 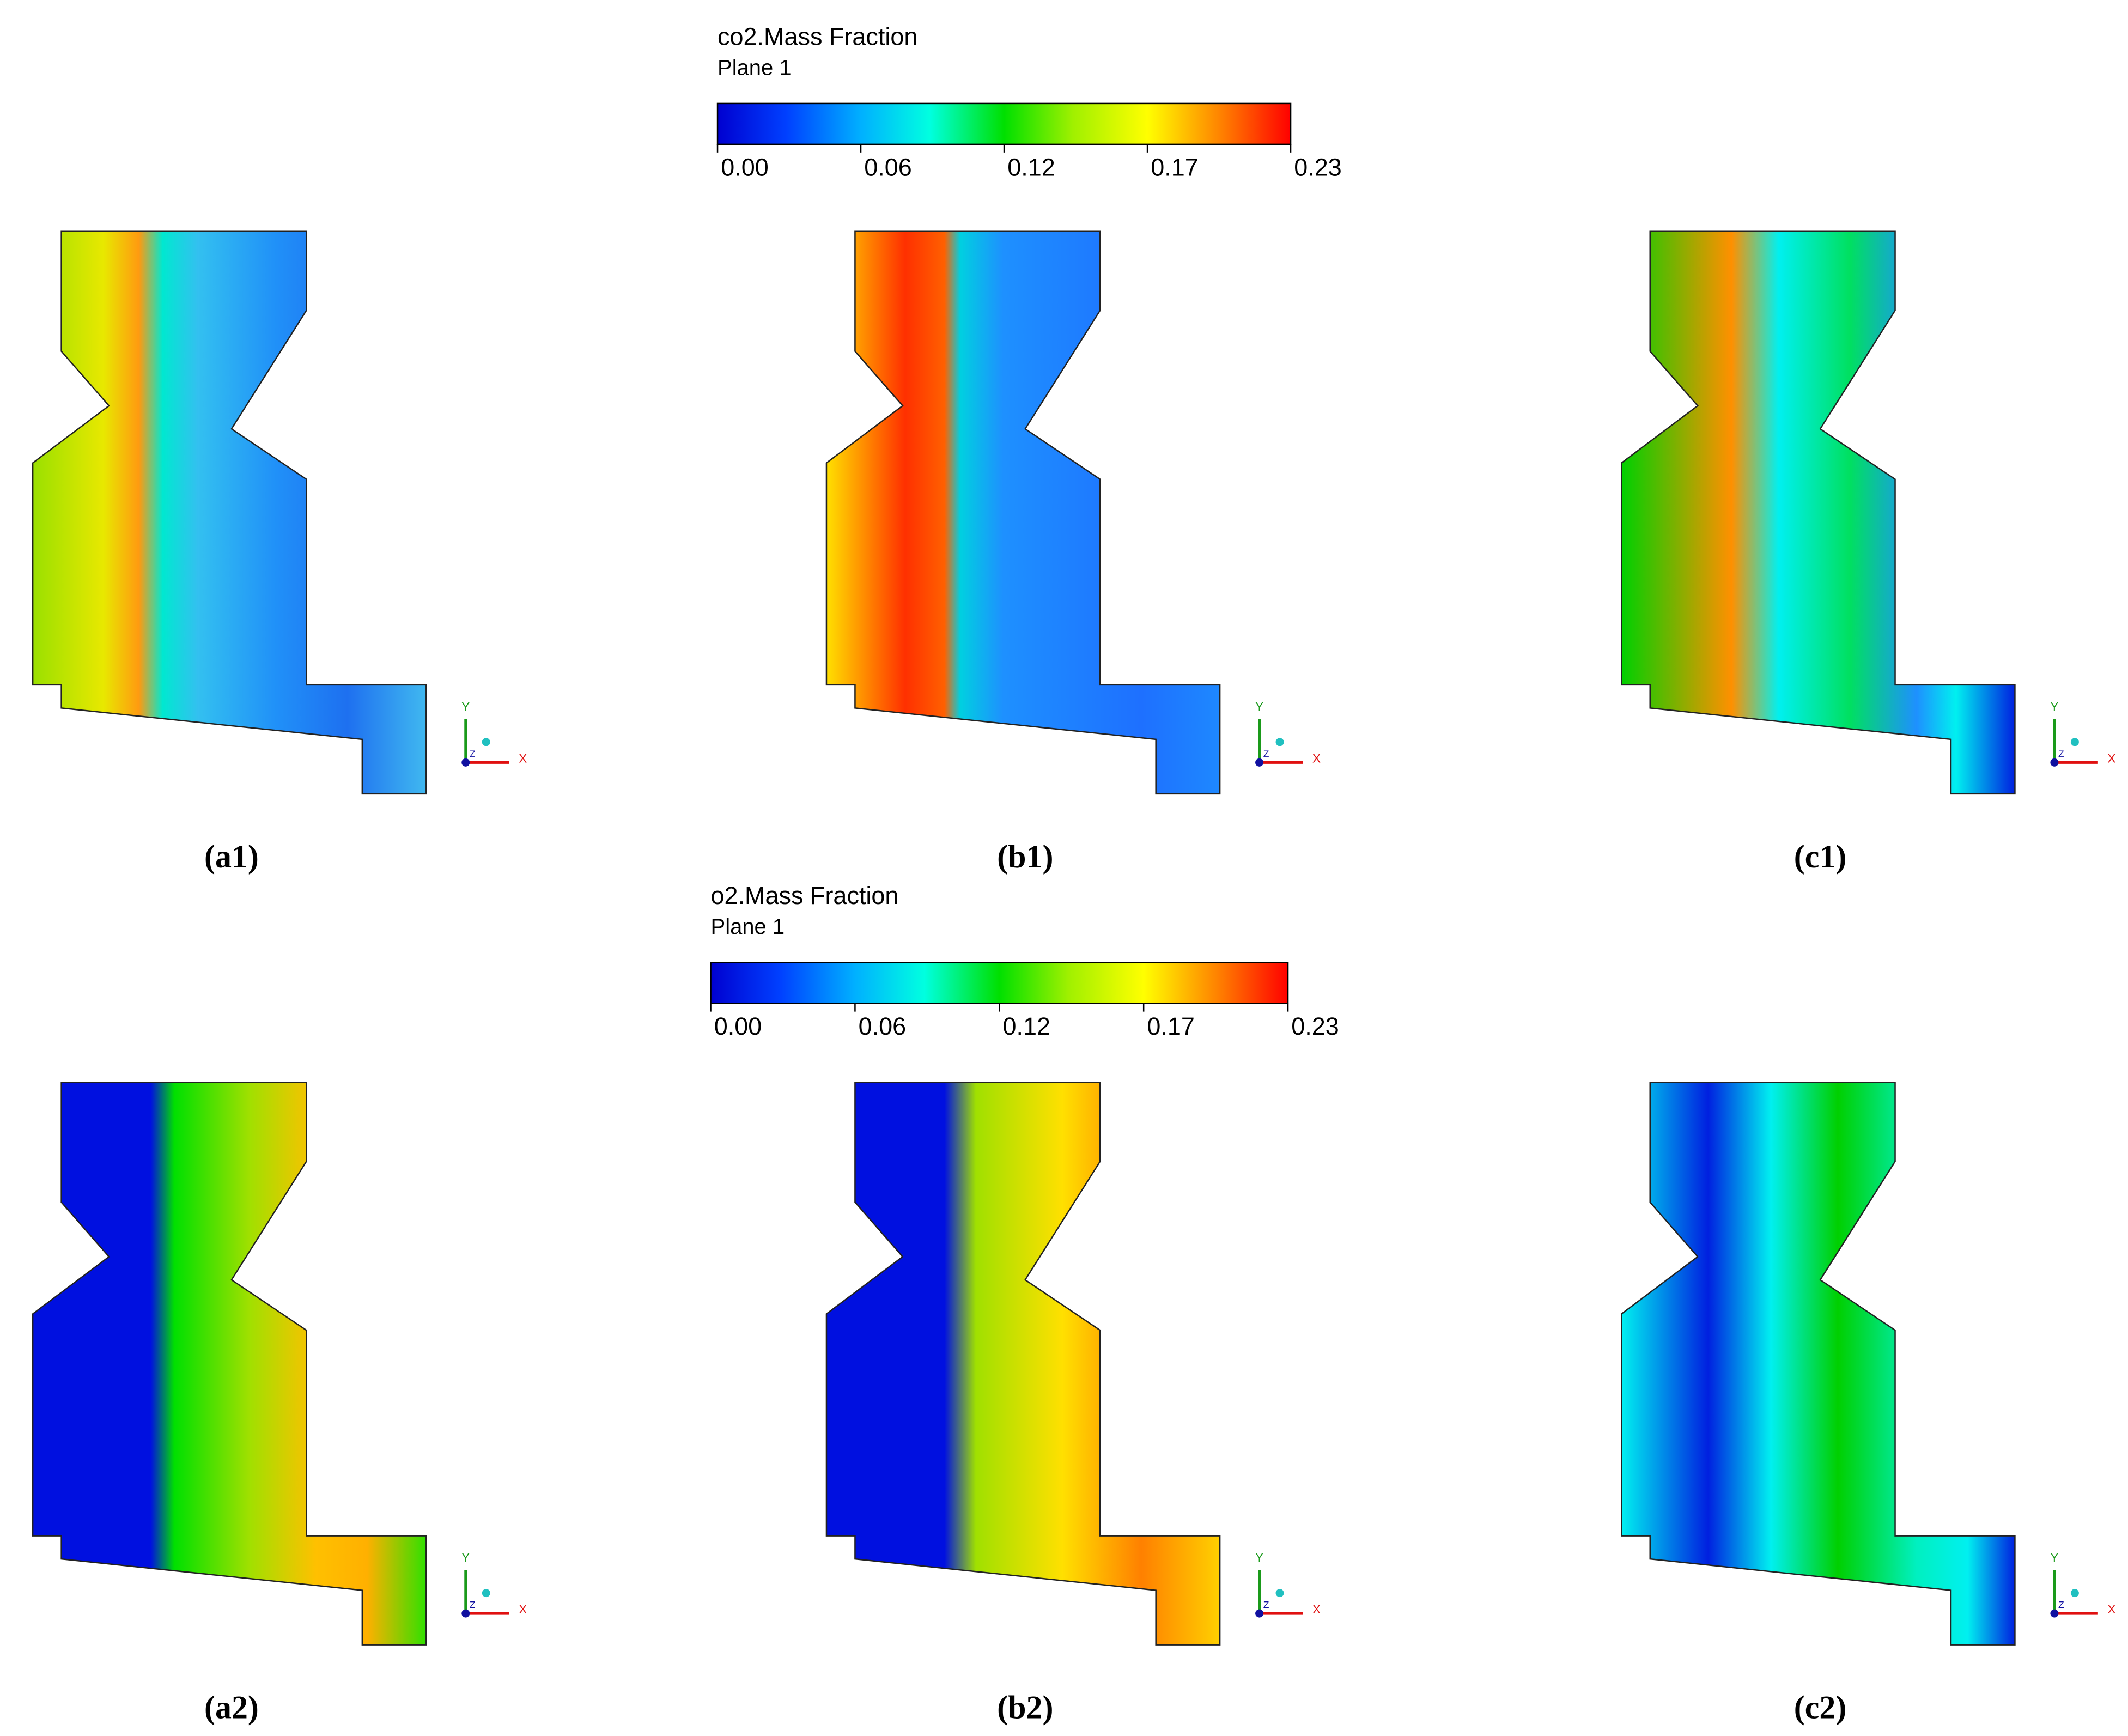 What do you see at coordinates (805, 895) in the screenshot?
I see `legend-title: o2.Mass Fraction` at bounding box center [805, 895].